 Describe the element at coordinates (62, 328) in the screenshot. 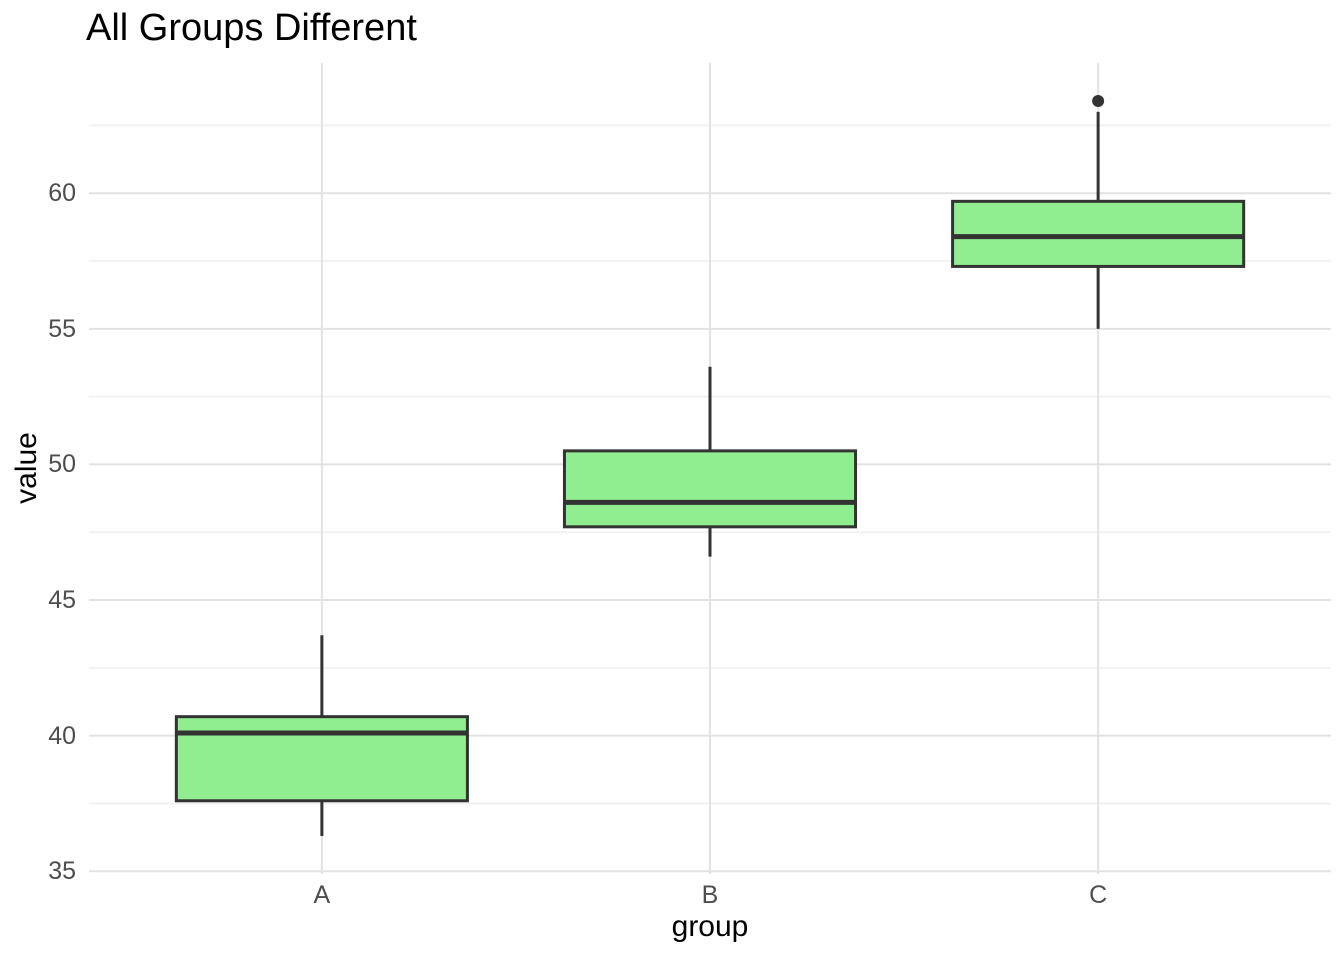

I see `y-tick-label: 55` at that location.